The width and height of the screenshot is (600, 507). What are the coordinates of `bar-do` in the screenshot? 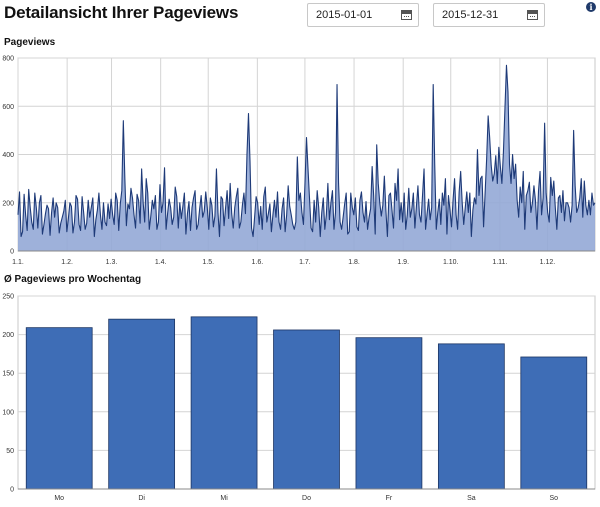 It's located at (306, 409).